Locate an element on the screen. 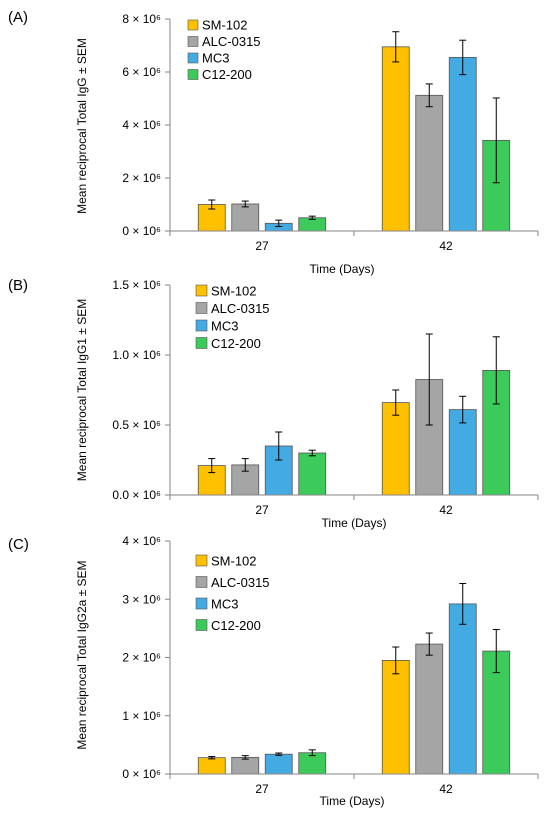 This screenshot has height=813, width=550. panel-label: (A) is located at coordinates (18, 17).